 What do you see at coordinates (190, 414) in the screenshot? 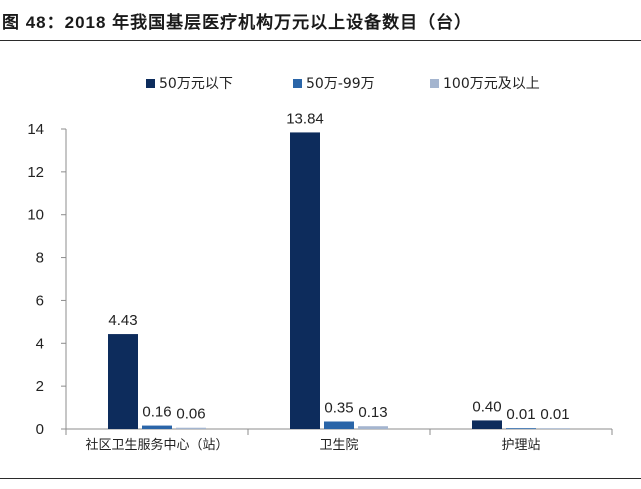
I see `bar-value-label: 0.06` at bounding box center [190, 414].